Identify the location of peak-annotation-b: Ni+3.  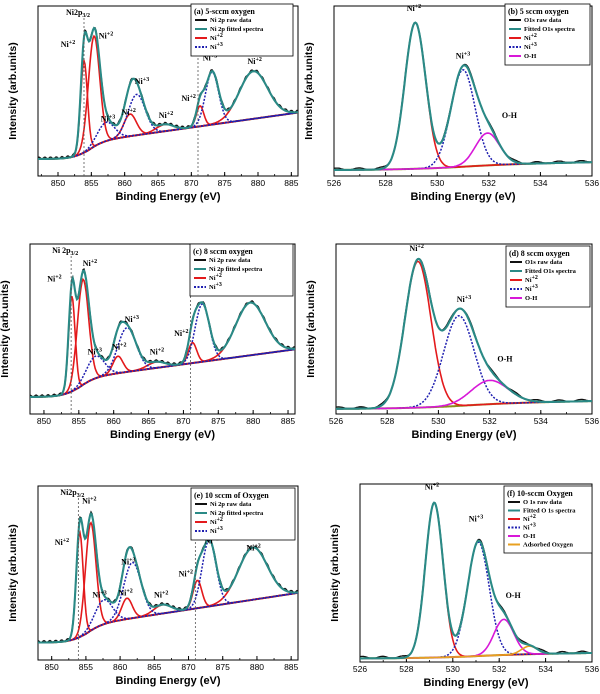
(463, 56).